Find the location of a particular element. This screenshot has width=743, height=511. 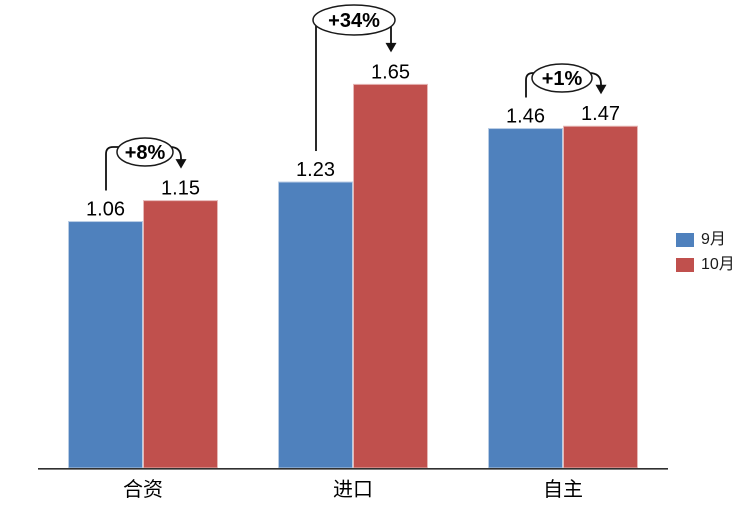

annotation-label: +1% is located at coordinates (562, 79).